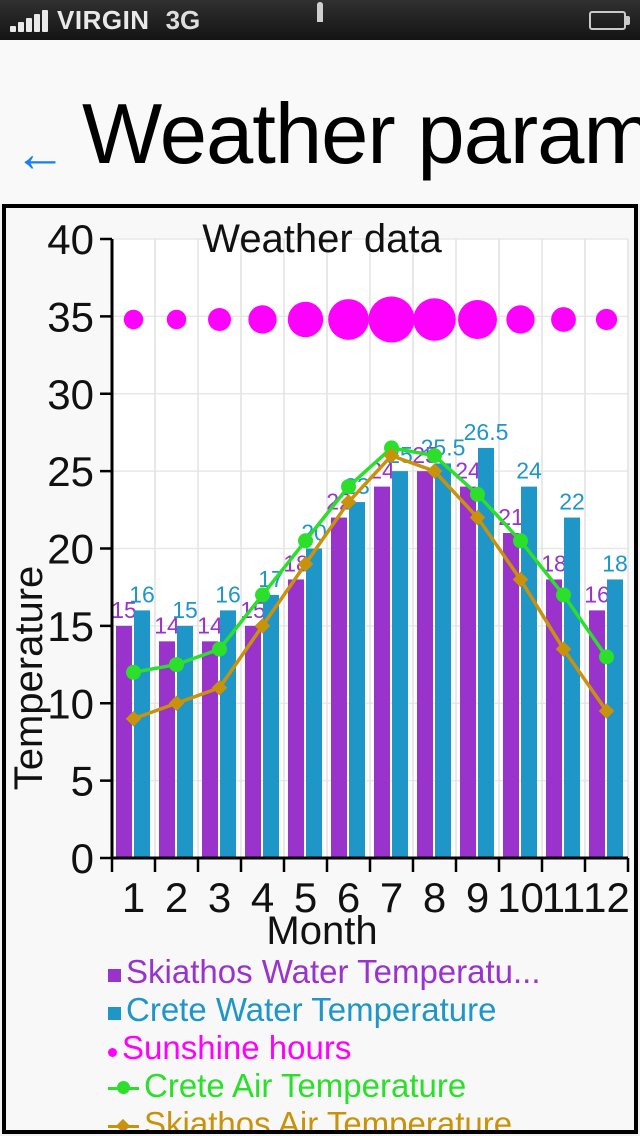 Image resolution: width=640 pixels, height=1136 pixels. What do you see at coordinates (70, 626) in the screenshot?
I see `y-tick-label: 15` at bounding box center [70, 626].